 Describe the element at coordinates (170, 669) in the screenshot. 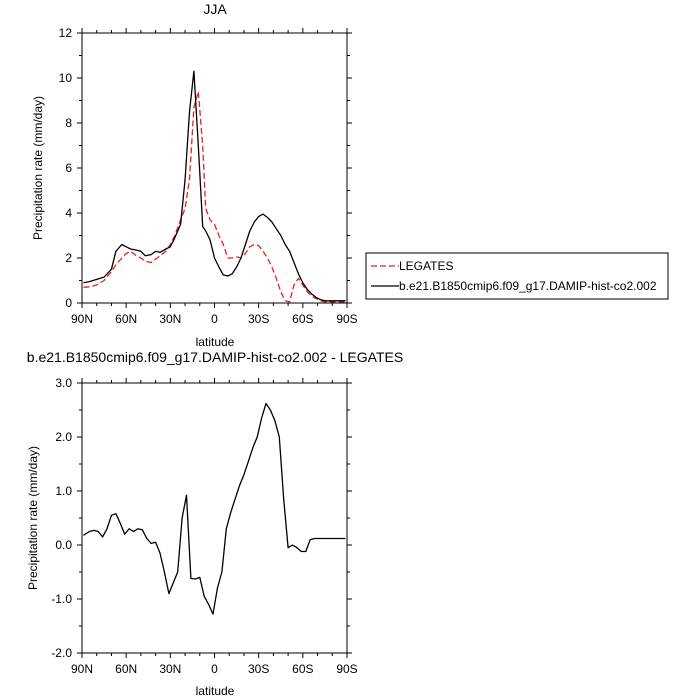

I see `bottom-x-tick-label: 30N` at that location.